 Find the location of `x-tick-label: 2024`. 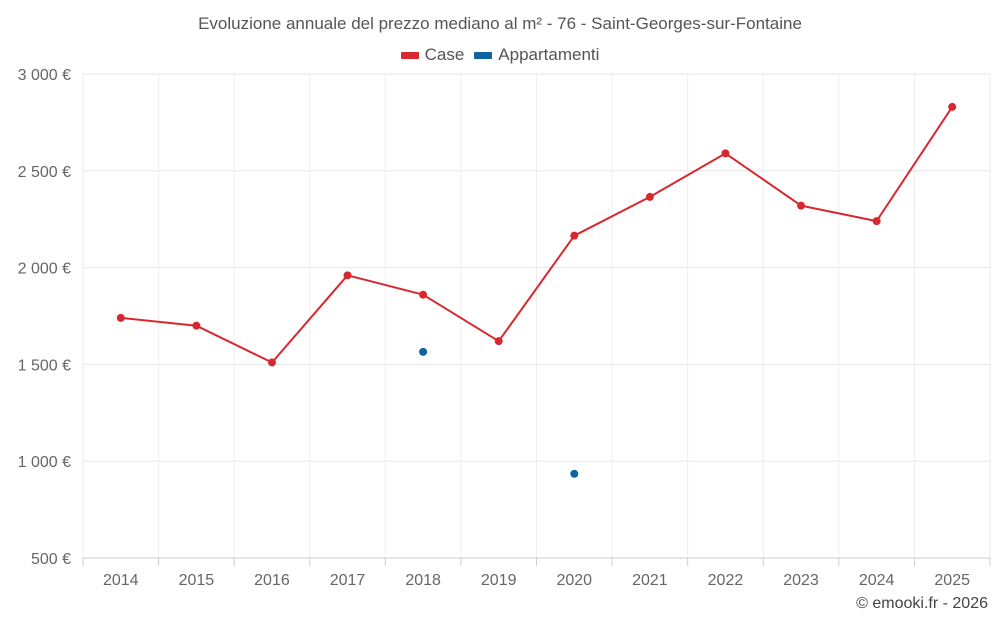

x-tick-label: 2024 is located at coordinates (877, 580).